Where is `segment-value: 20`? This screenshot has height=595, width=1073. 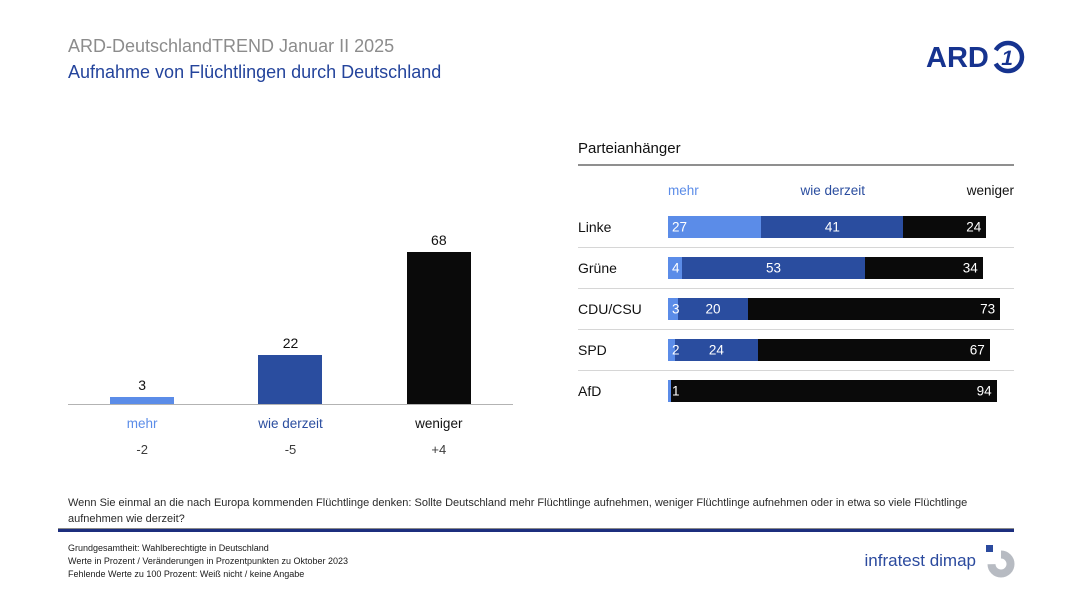
segment-value: 20 is located at coordinates (713, 309).